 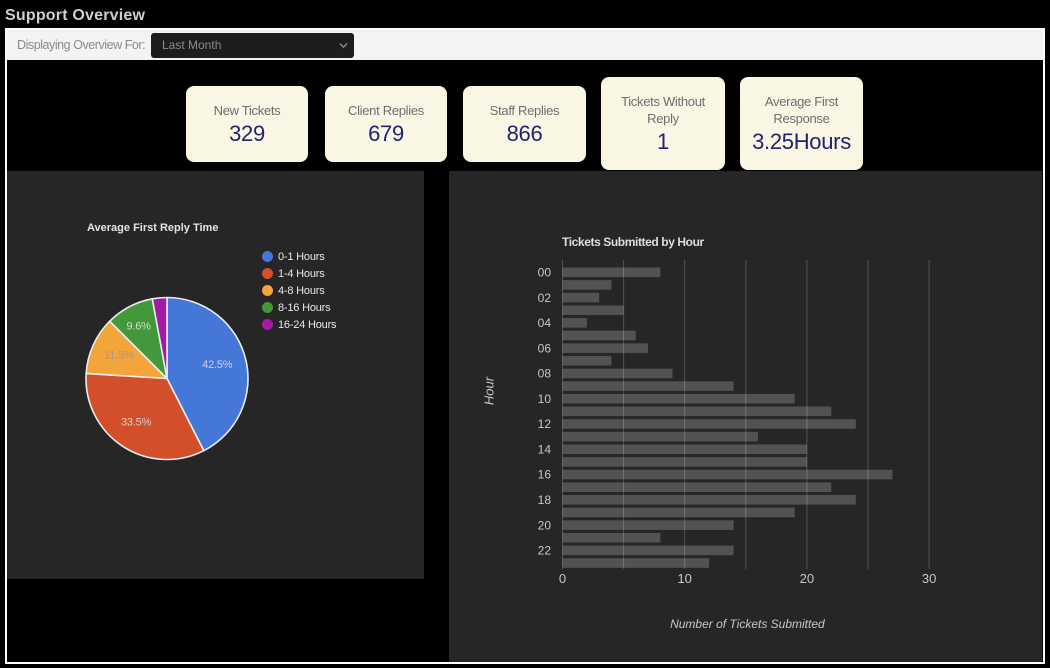 I want to click on svg-text: 22, so click(x=545, y=551).